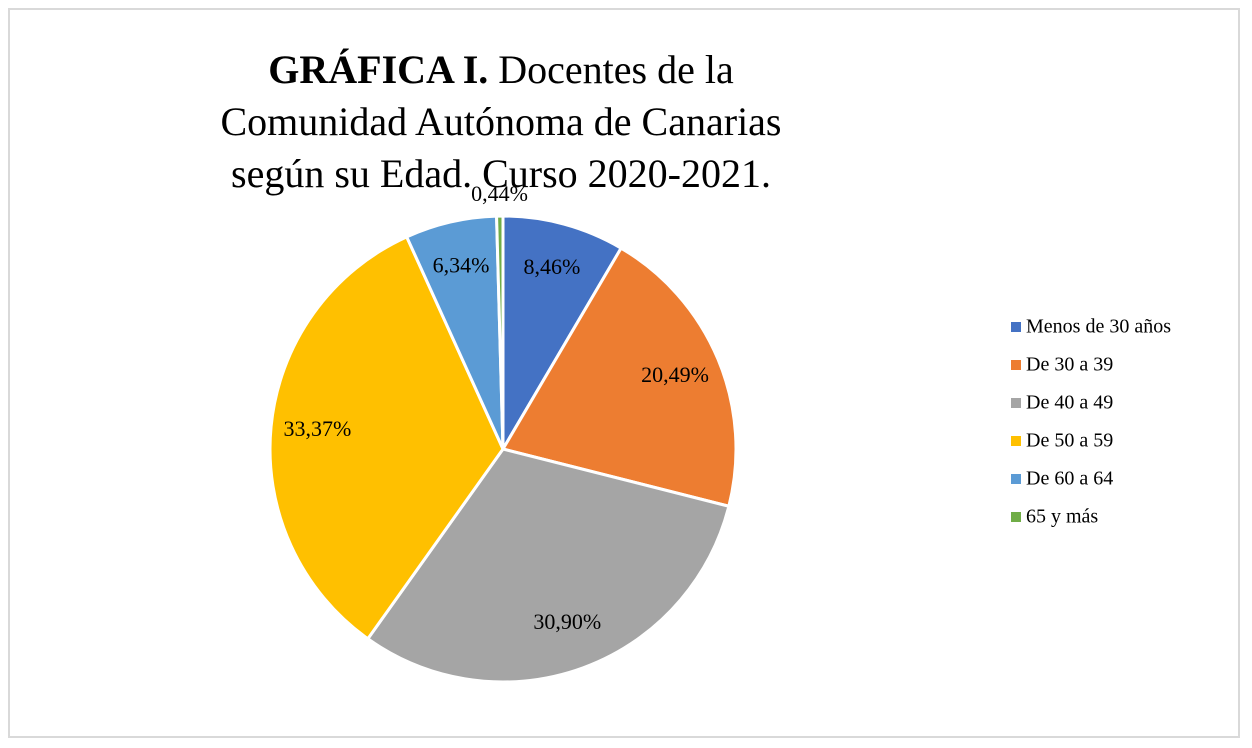  What do you see at coordinates (499, 193) in the screenshot?
I see `data-label: 0,44%` at bounding box center [499, 193].